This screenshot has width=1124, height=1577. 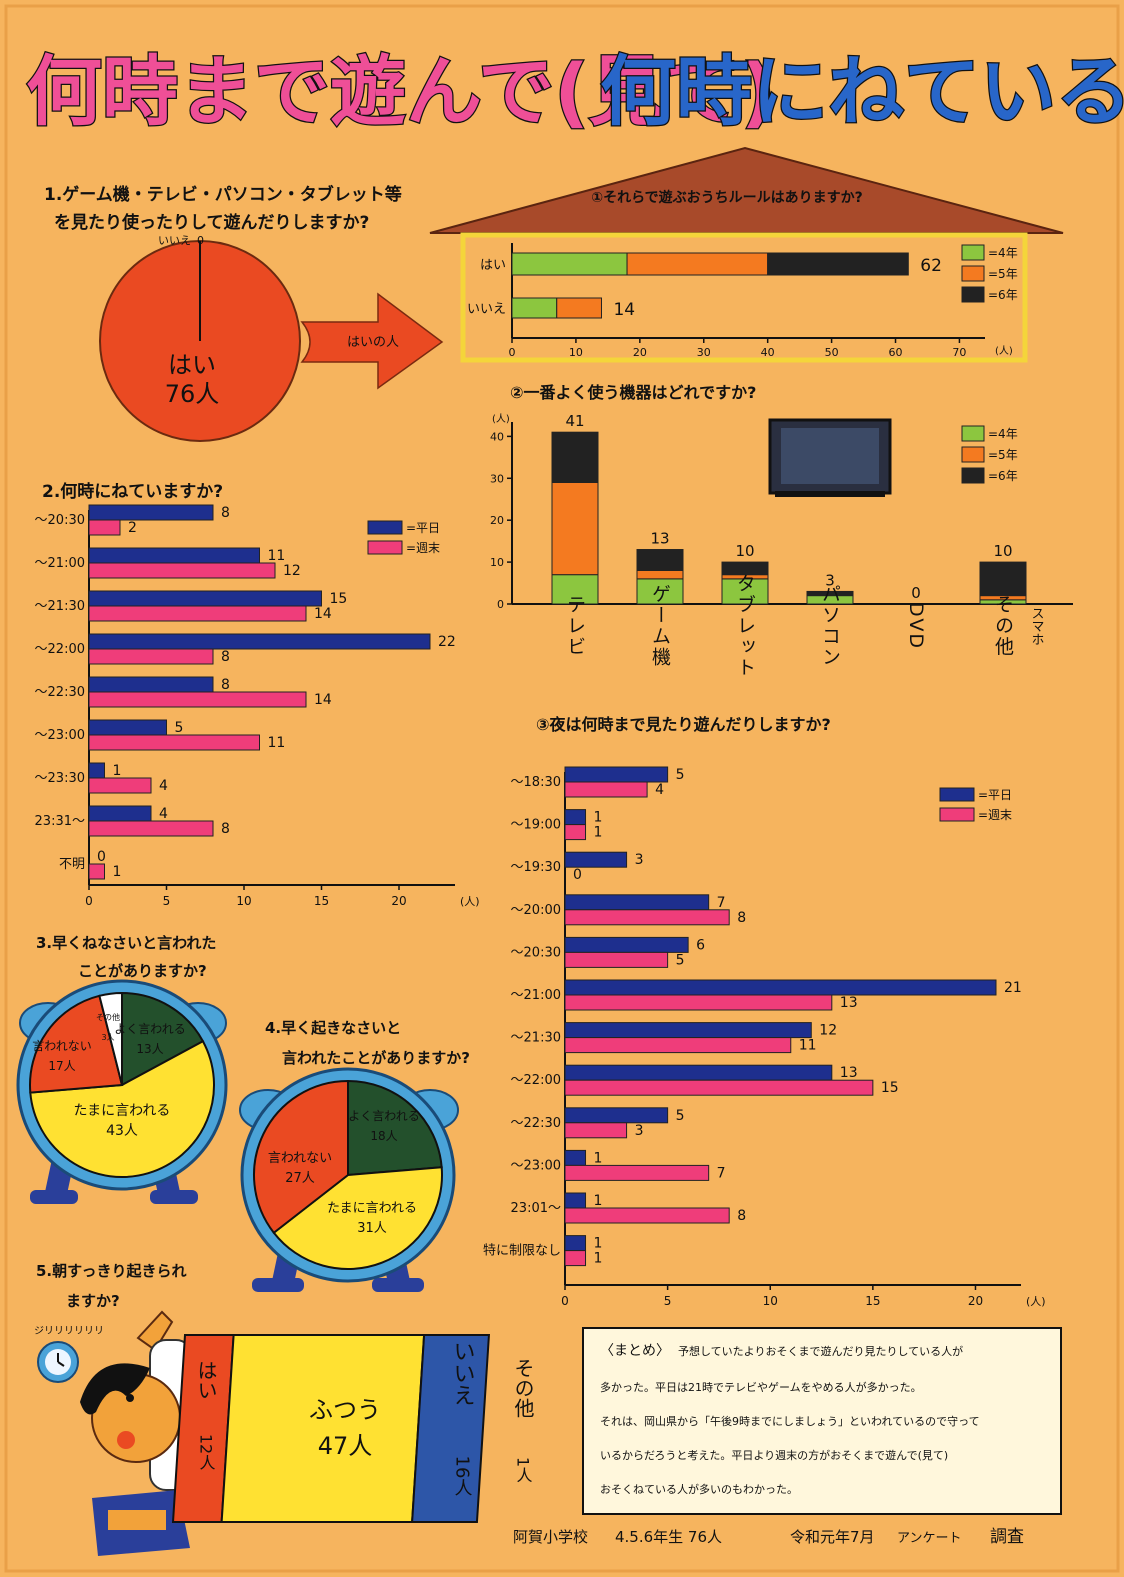 What do you see at coordinates (574, 421) in the screenshot?
I see `q1b-total-label: 41` at bounding box center [574, 421].